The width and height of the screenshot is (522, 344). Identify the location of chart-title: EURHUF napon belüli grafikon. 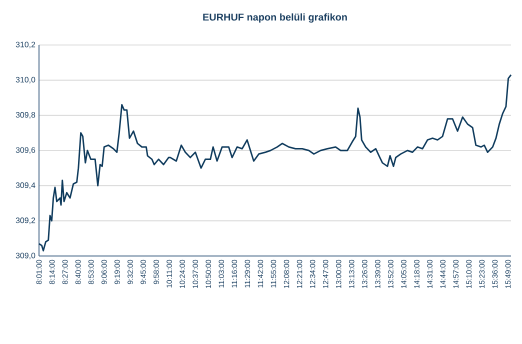
(275, 18).